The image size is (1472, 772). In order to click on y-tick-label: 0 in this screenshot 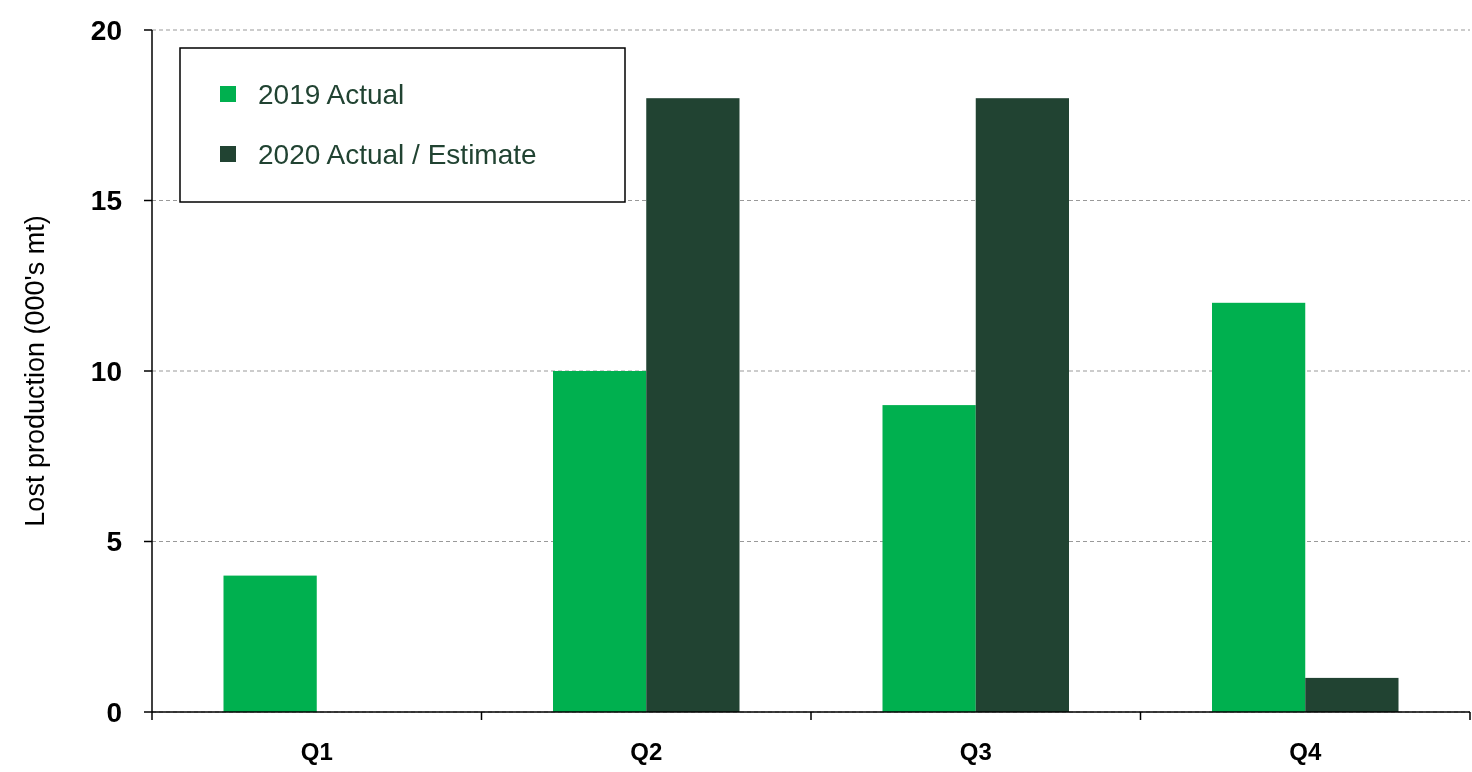, I will do `click(114, 712)`.